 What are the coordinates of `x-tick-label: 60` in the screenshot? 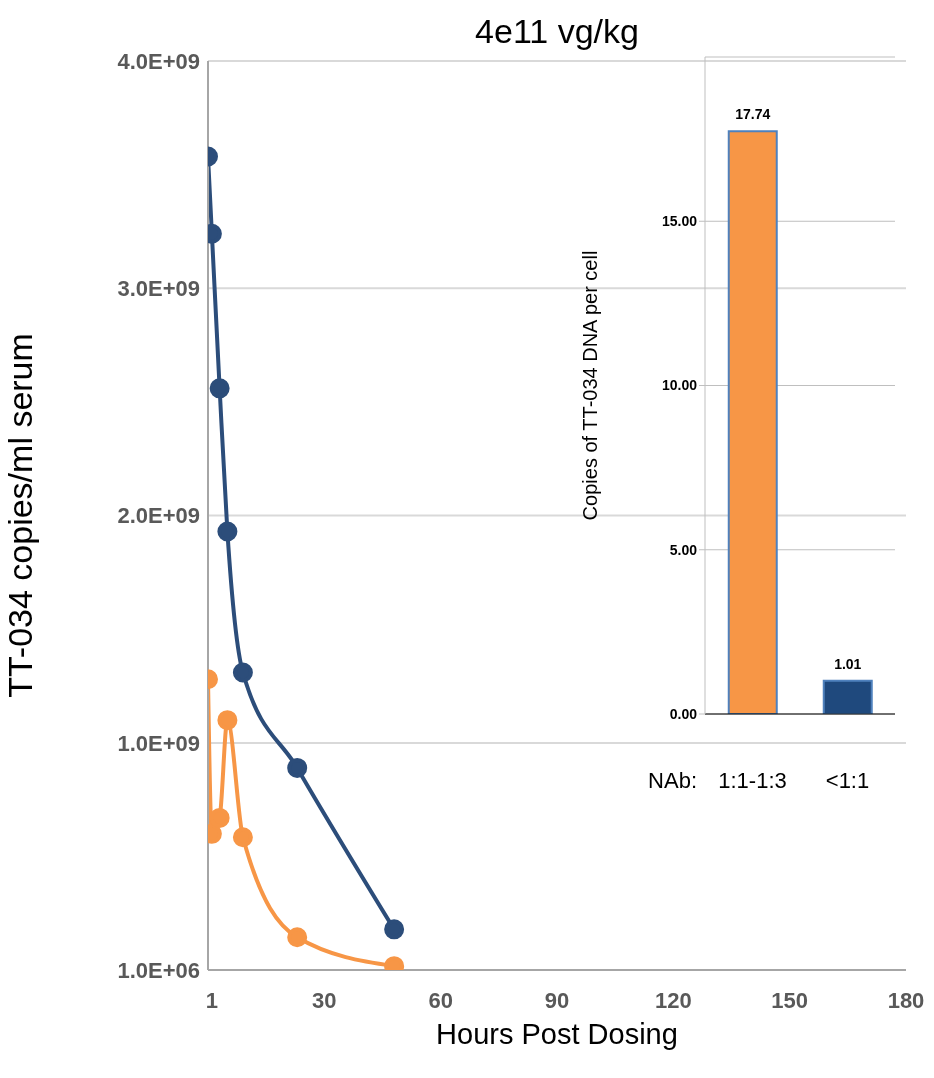 It's located at (440, 1000).